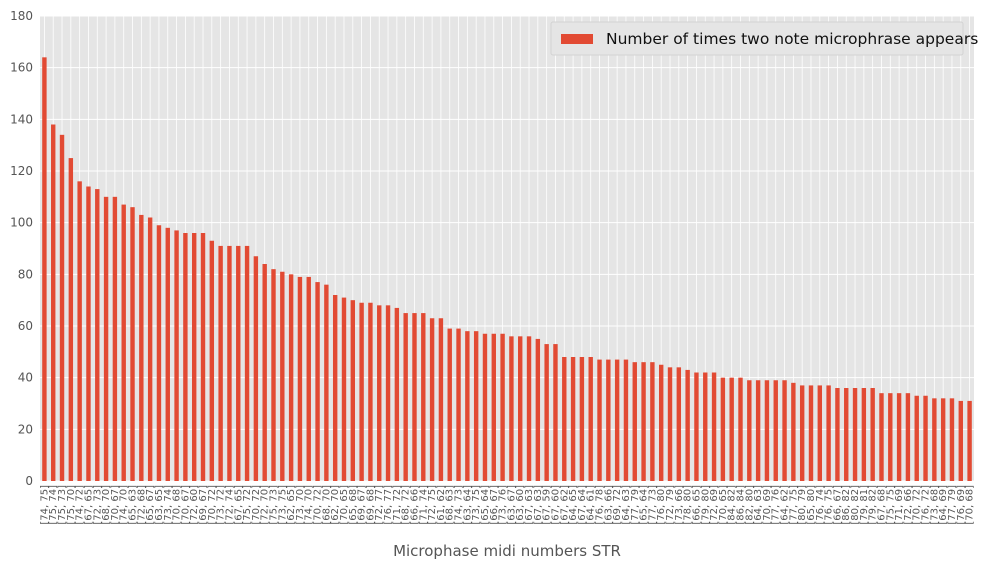 The width and height of the screenshot is (984, 568). Describe the element at coordinates (25, 429) in the screenshot. I see `y-tick-label: 20` at that location.